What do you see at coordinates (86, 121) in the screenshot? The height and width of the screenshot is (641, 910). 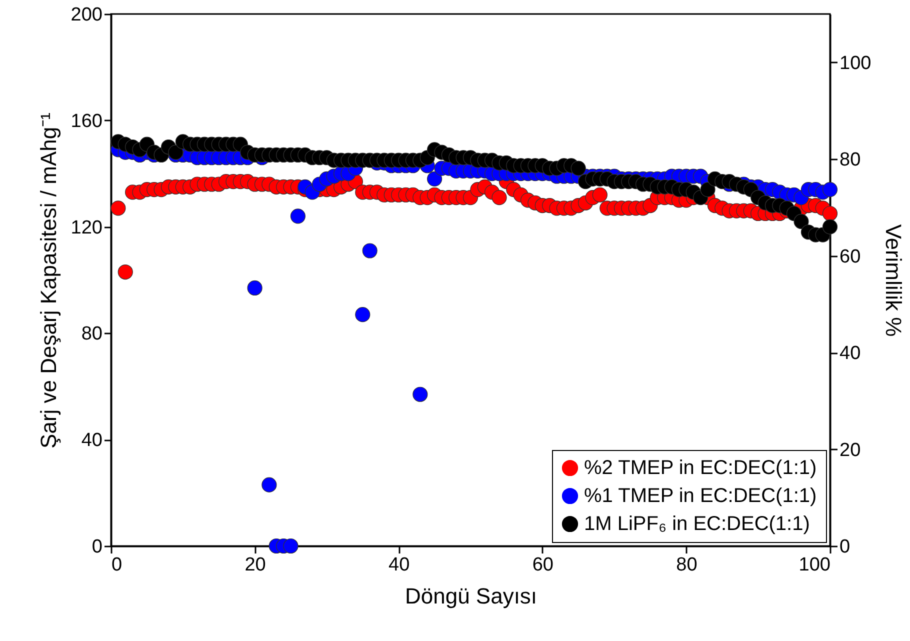 I see `y-tick-label: 160` at bounding box center [86, 121].